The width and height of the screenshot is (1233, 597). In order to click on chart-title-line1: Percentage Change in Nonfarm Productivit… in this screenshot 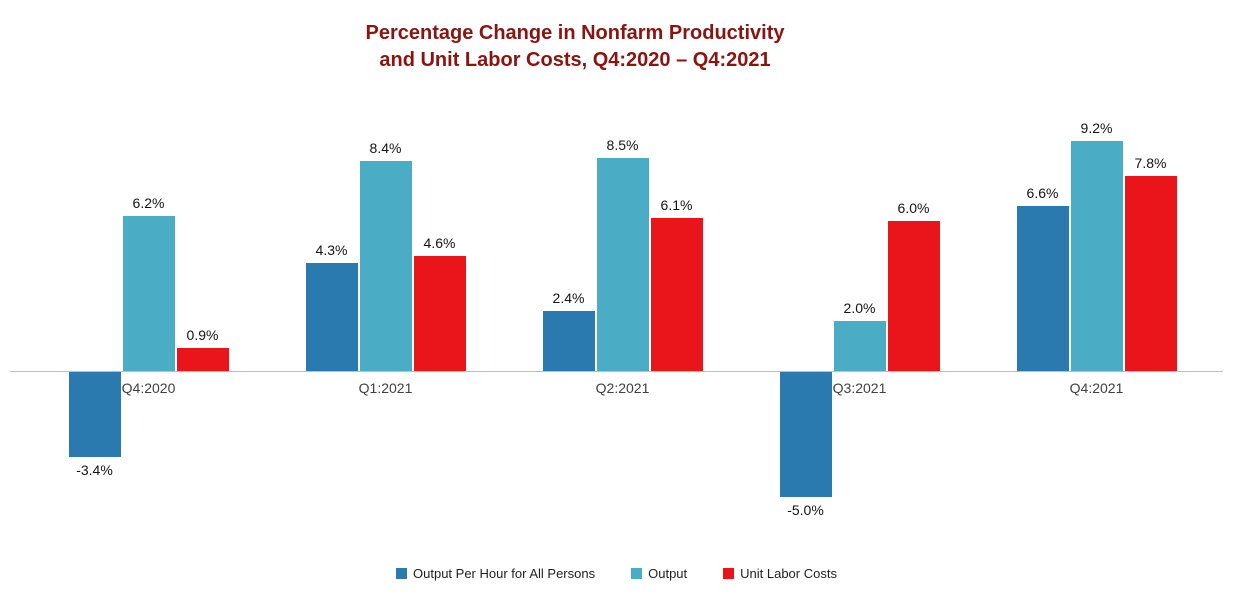, I will do `click(575, 33)`.